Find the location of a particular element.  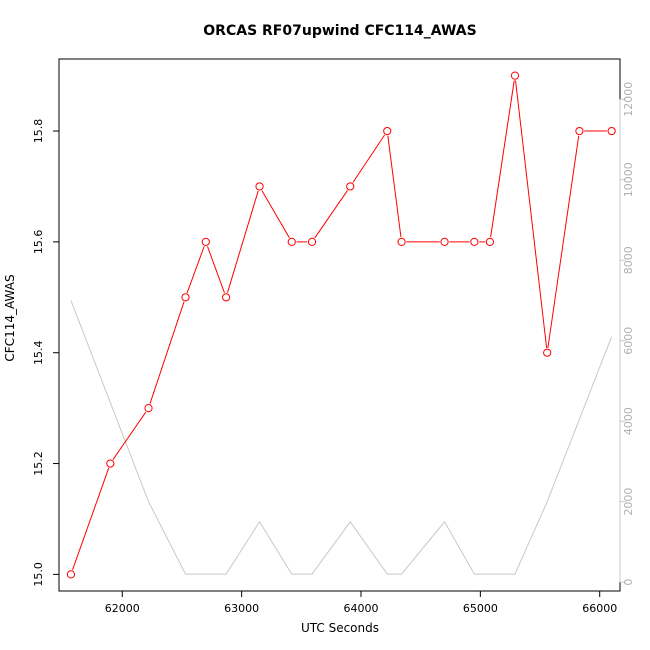

y2-tick-label: 4000 is located at coordinates (628, 421).